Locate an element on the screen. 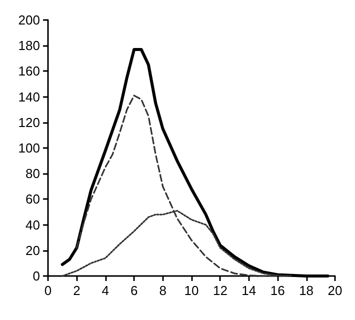 This screenshot has height=320, width=355. y-tick-label: 80 is located at coordinates (33, 174).